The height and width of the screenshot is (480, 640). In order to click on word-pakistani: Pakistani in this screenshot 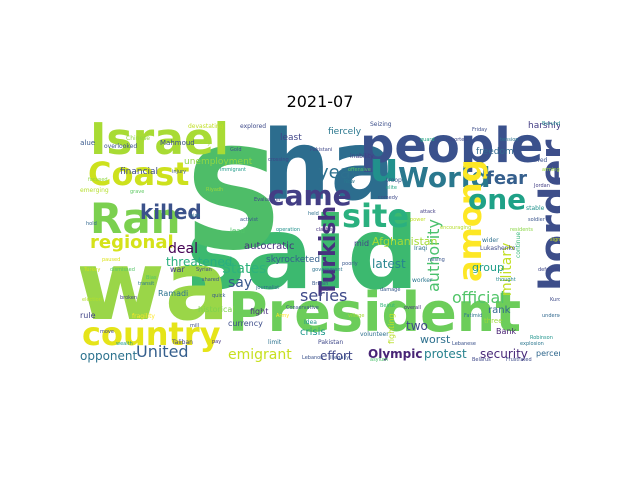, I will do `click(321, 150)`.